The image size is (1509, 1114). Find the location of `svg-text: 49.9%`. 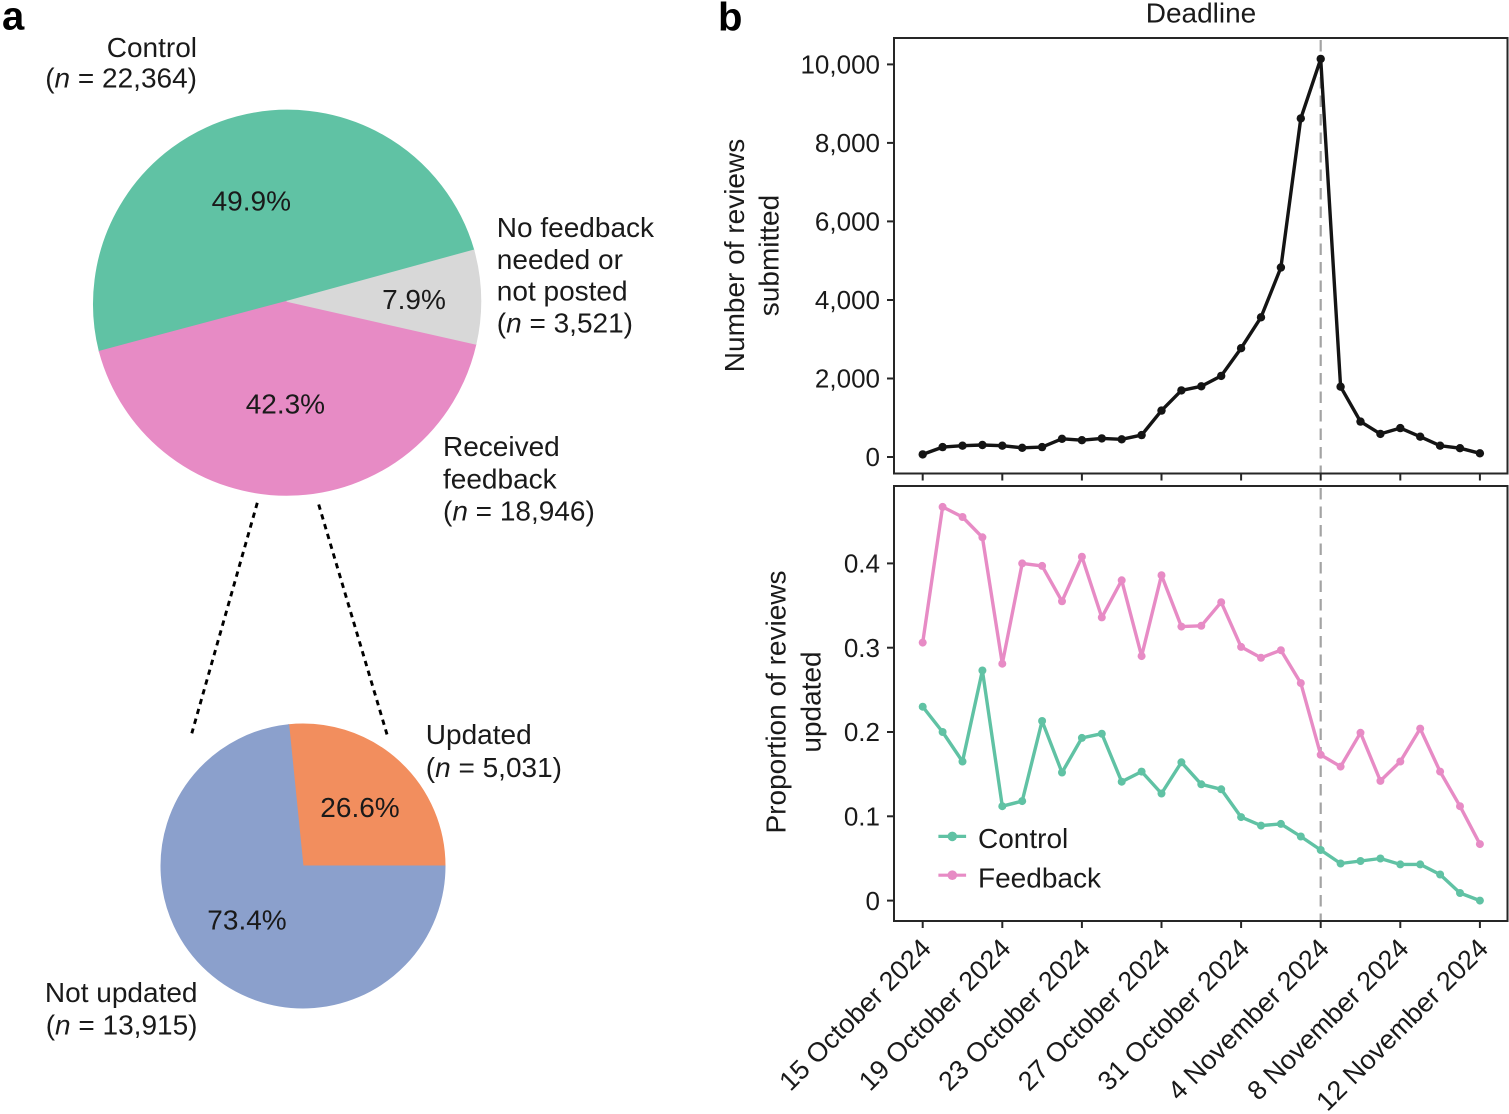

svg-text: 49.9% is located at coordinates (251, 201).